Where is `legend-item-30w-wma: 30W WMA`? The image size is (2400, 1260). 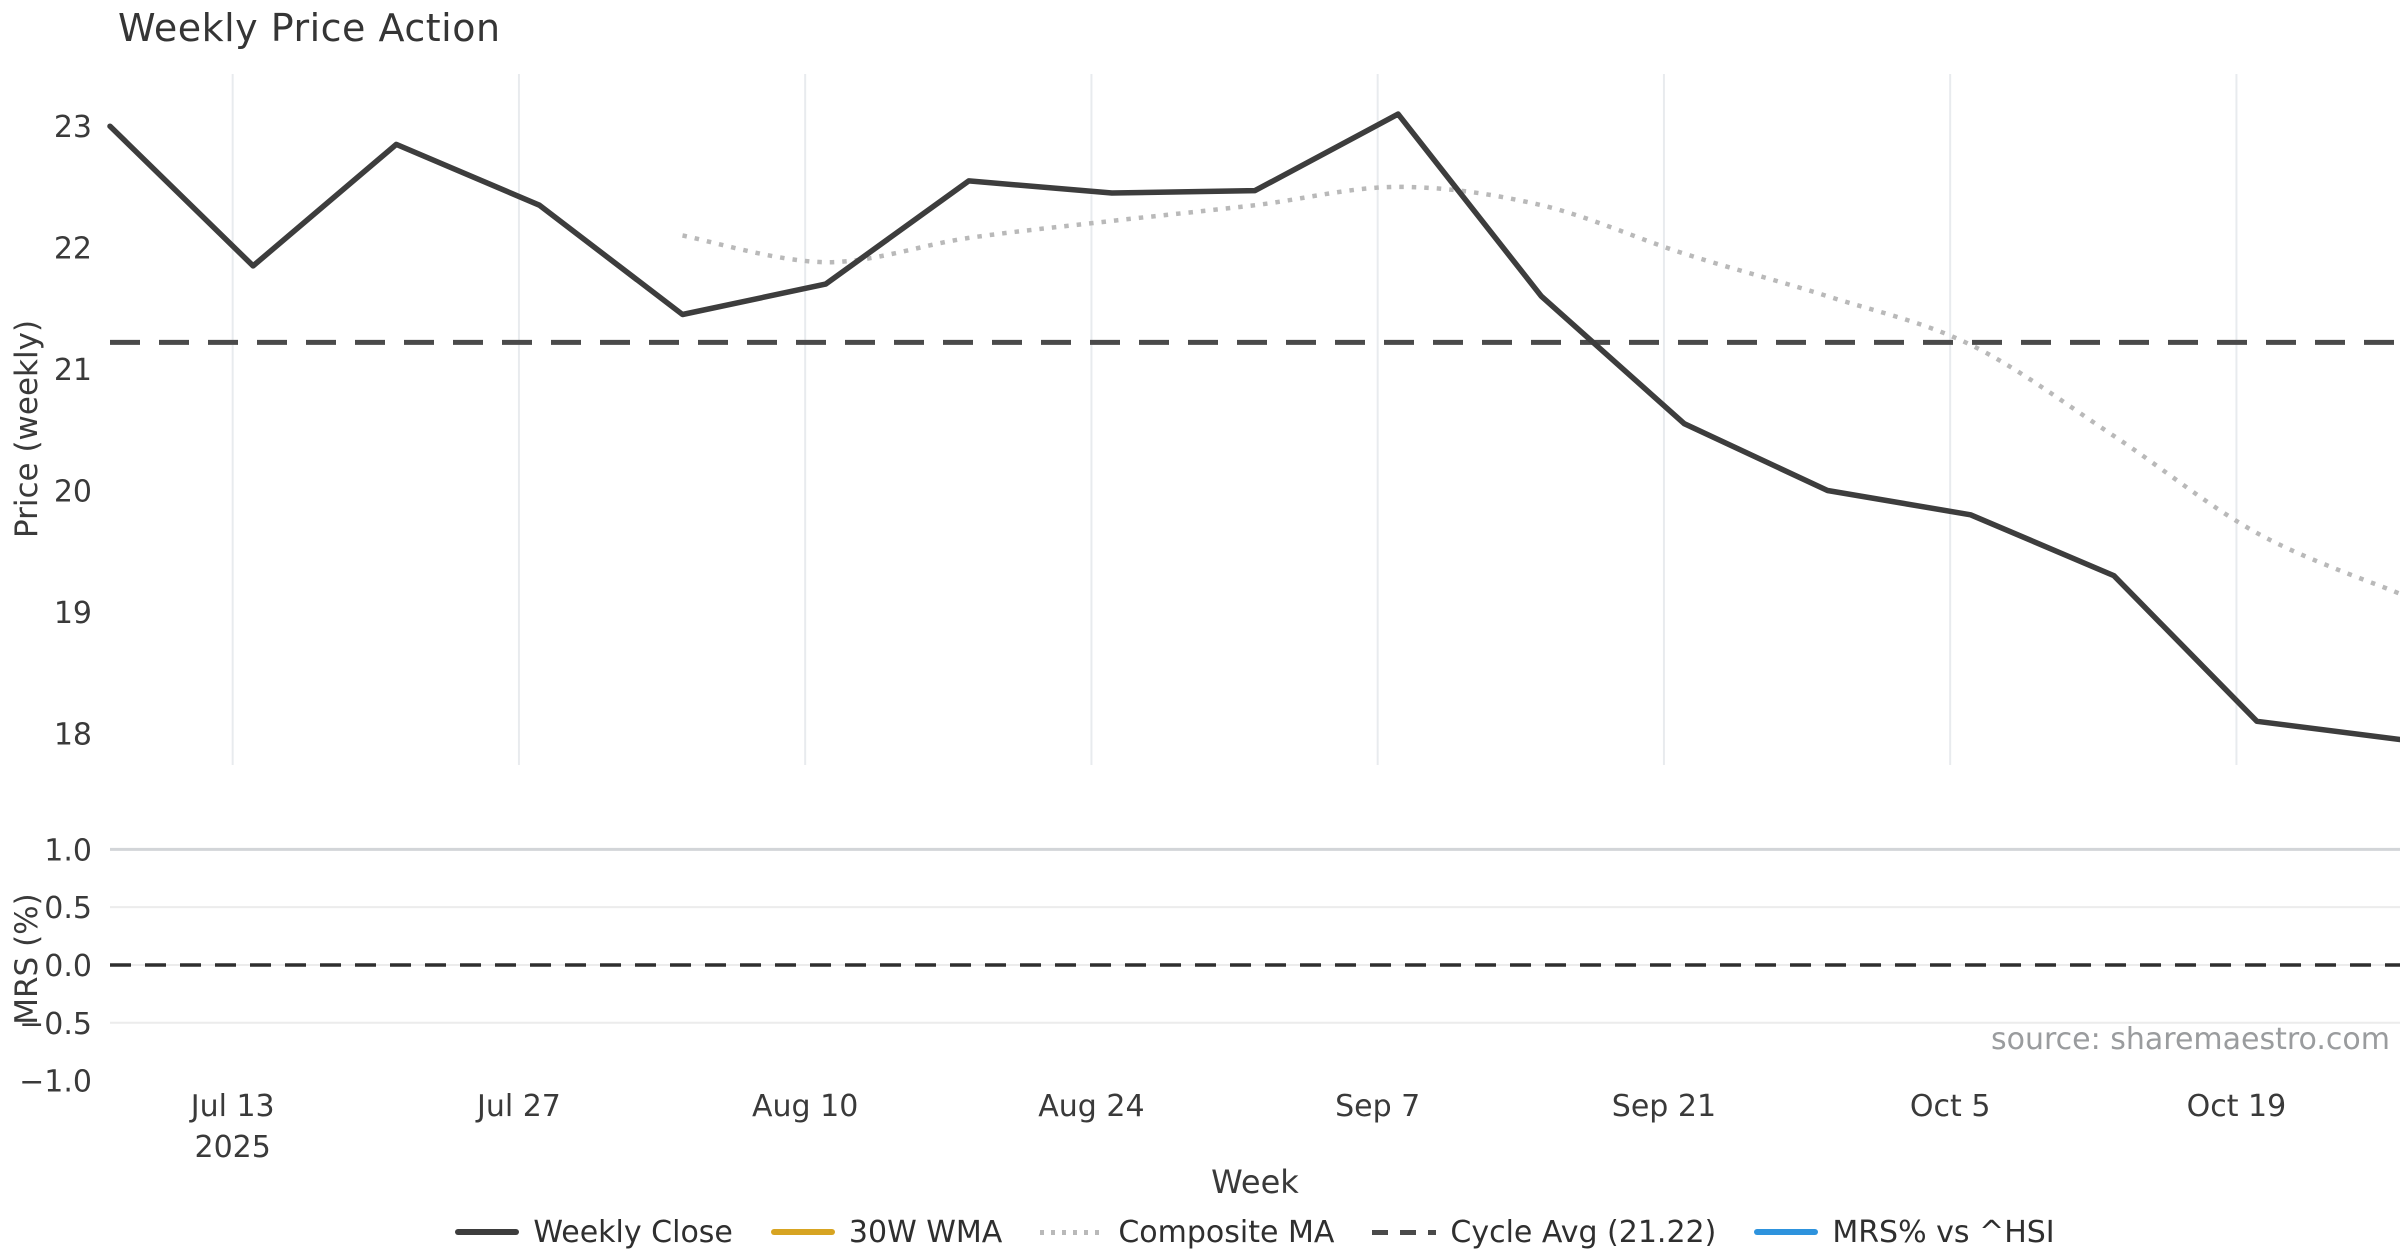
legend-item-30w-wma: 30W WMA is located at coordinates (886, 1232).